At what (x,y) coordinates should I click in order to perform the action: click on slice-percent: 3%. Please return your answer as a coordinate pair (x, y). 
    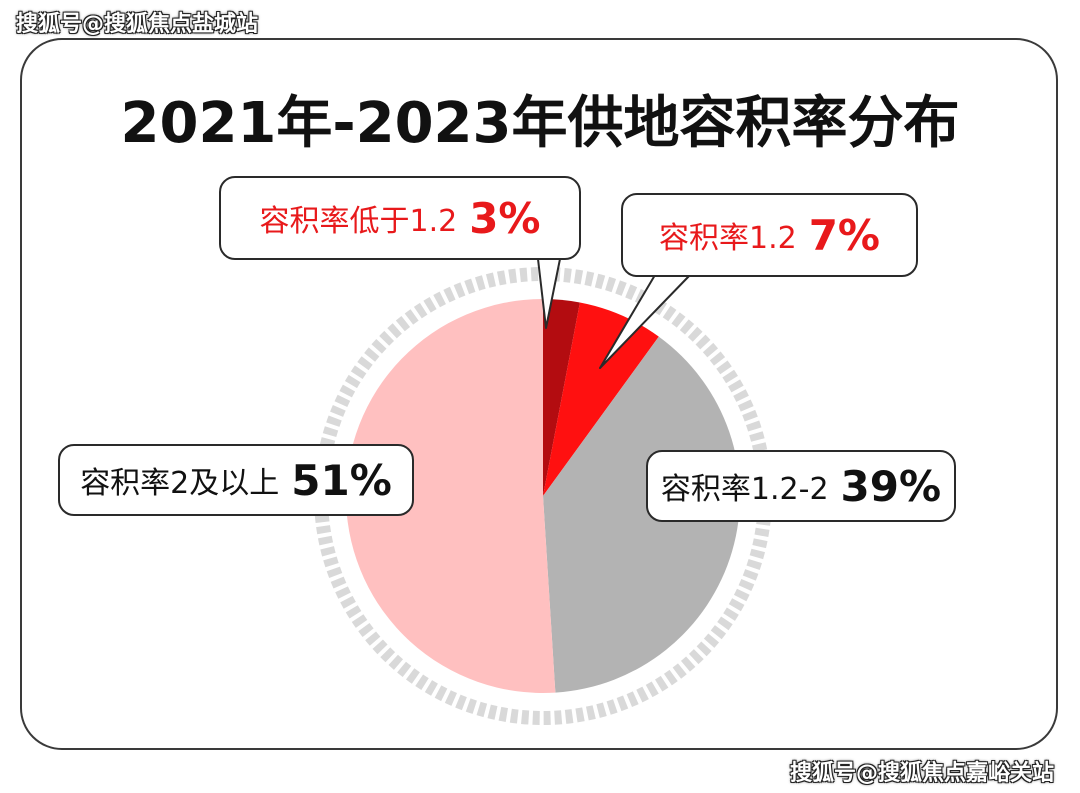
    Looking at the image, I should click on (505, 218).